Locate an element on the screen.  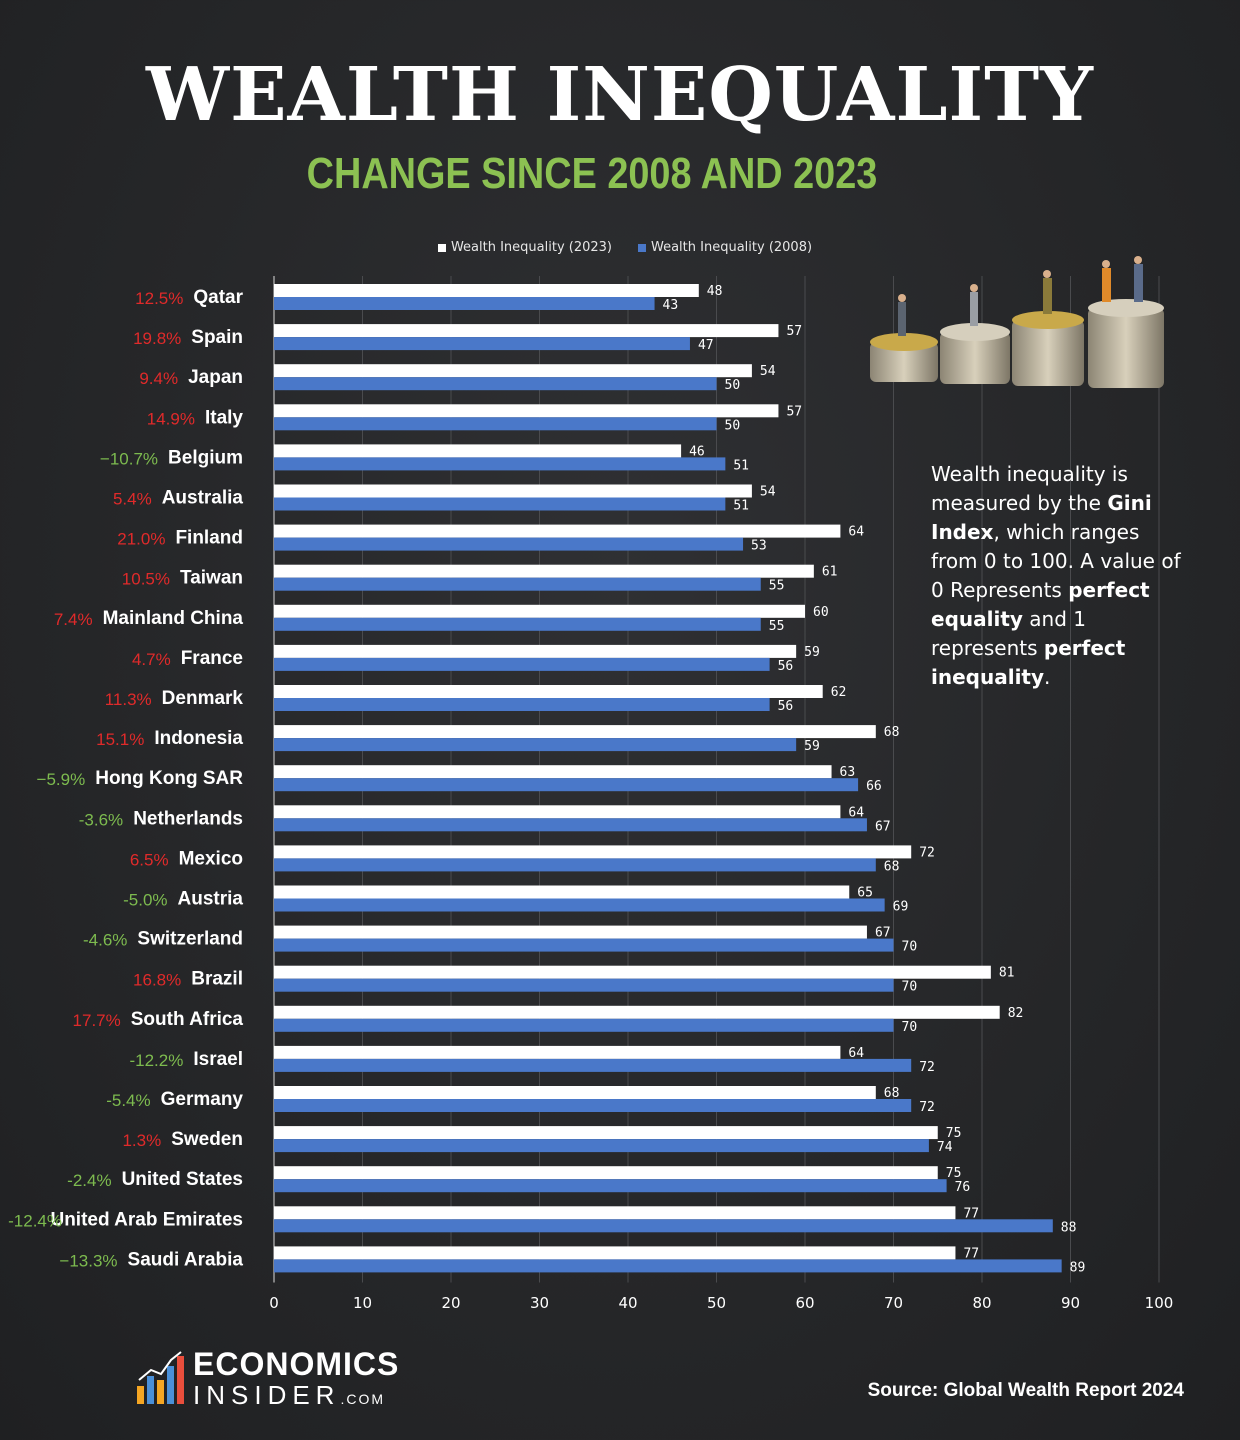
x-axis-ticks: 0 10 20 30 40 50 60 70 80 90 100 is located at coordinates (721, 1303).